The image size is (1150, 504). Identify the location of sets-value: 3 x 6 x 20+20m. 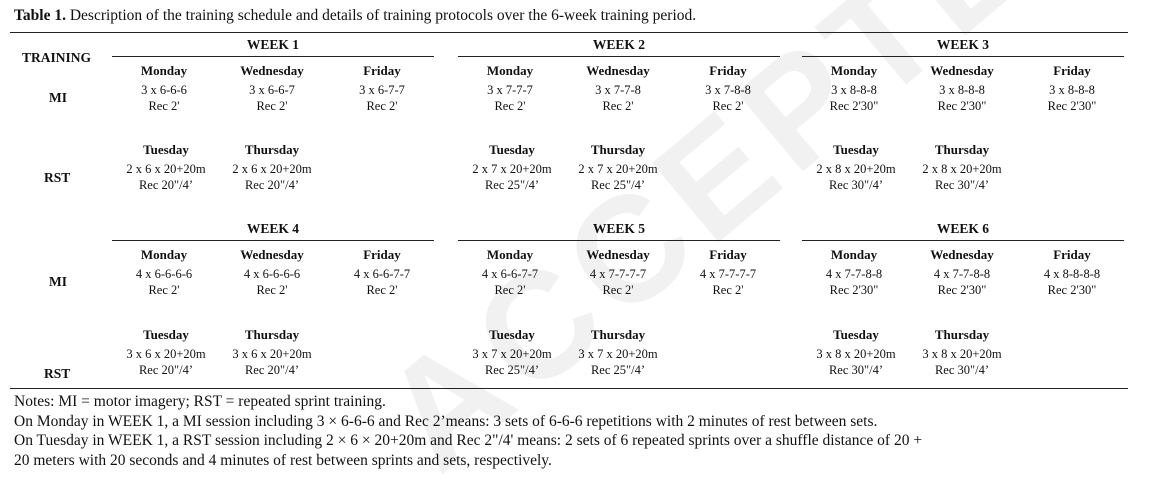
(272, 353).